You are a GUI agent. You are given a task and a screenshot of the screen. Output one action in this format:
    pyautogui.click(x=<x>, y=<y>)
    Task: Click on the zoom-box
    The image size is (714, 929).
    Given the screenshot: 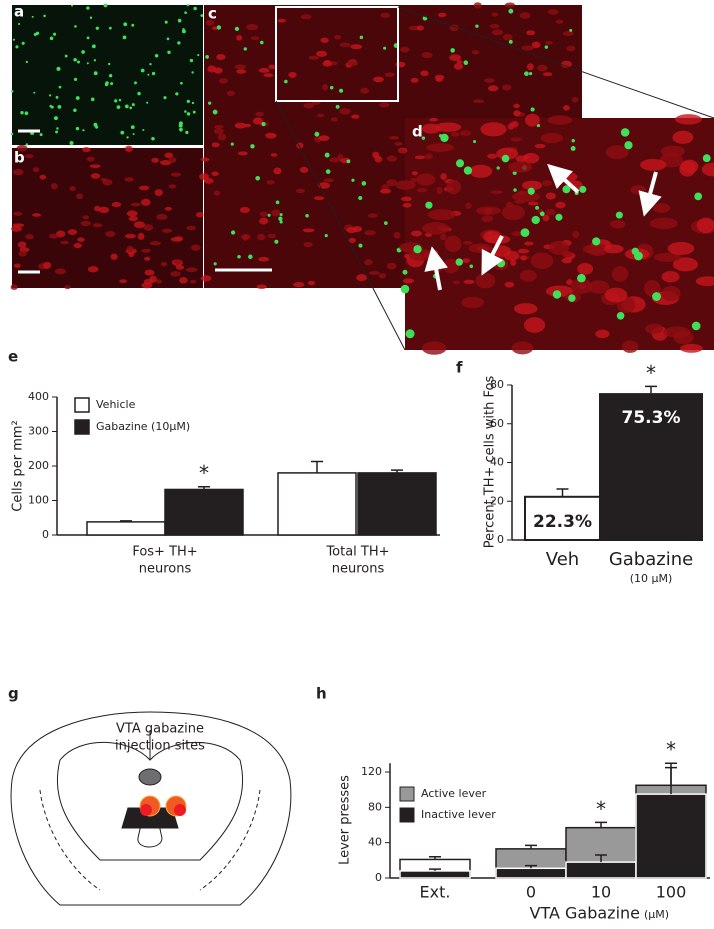 What is the action you would take?
    pyautogui.click(x=337, y=54)
    